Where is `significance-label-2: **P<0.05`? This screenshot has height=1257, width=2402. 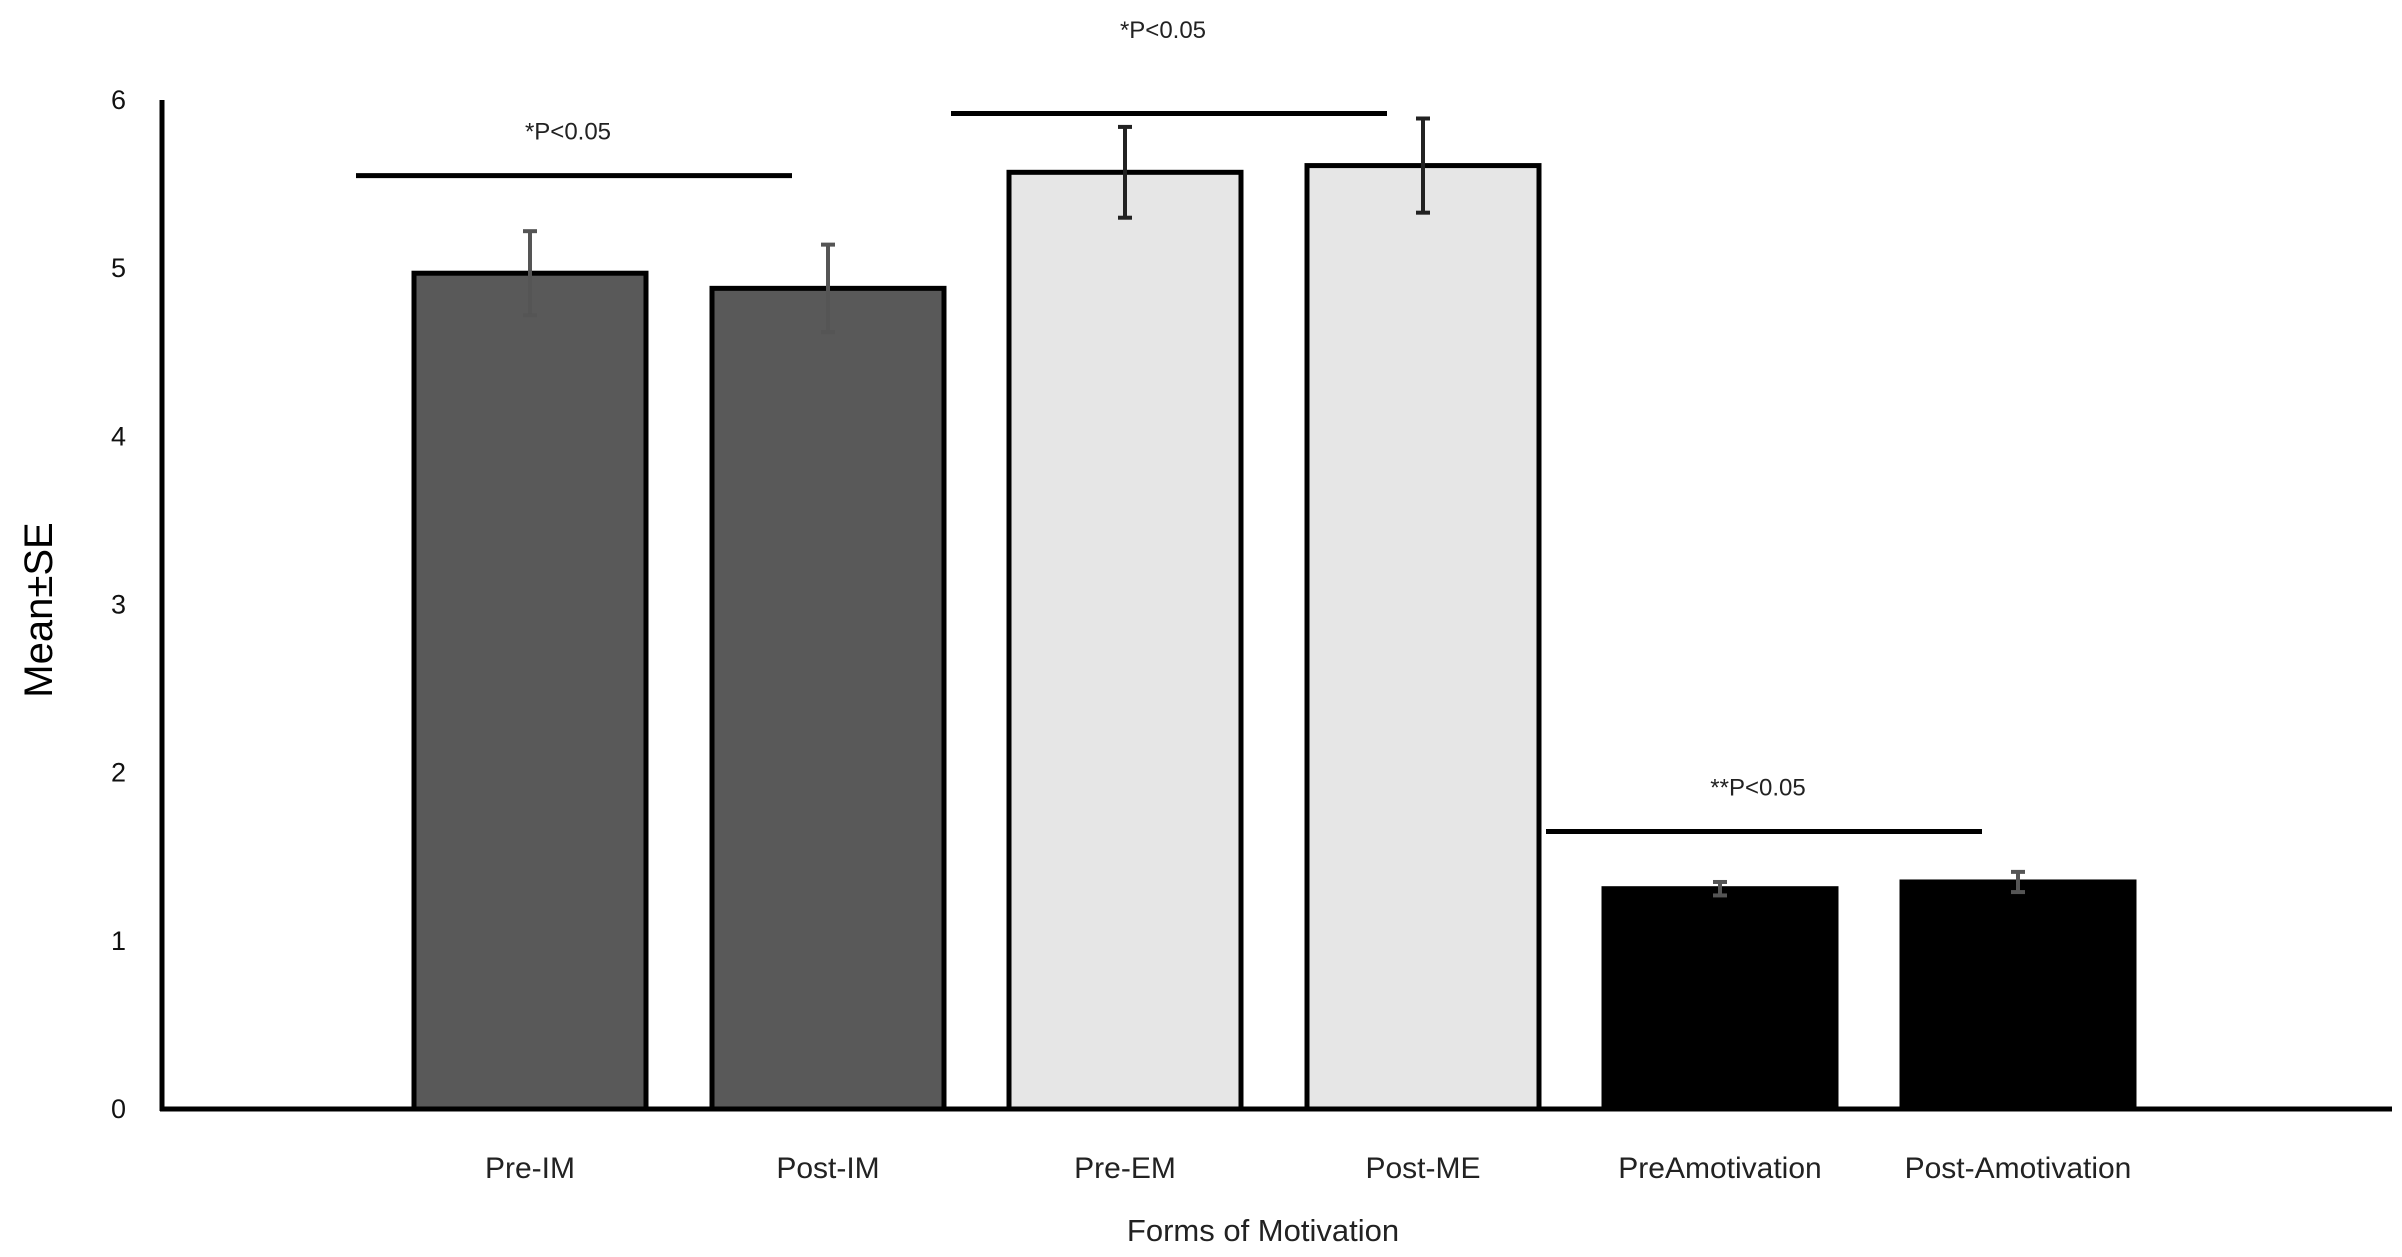 significance-label-2: **P<0.05 is located at coordinates (1757, 788).